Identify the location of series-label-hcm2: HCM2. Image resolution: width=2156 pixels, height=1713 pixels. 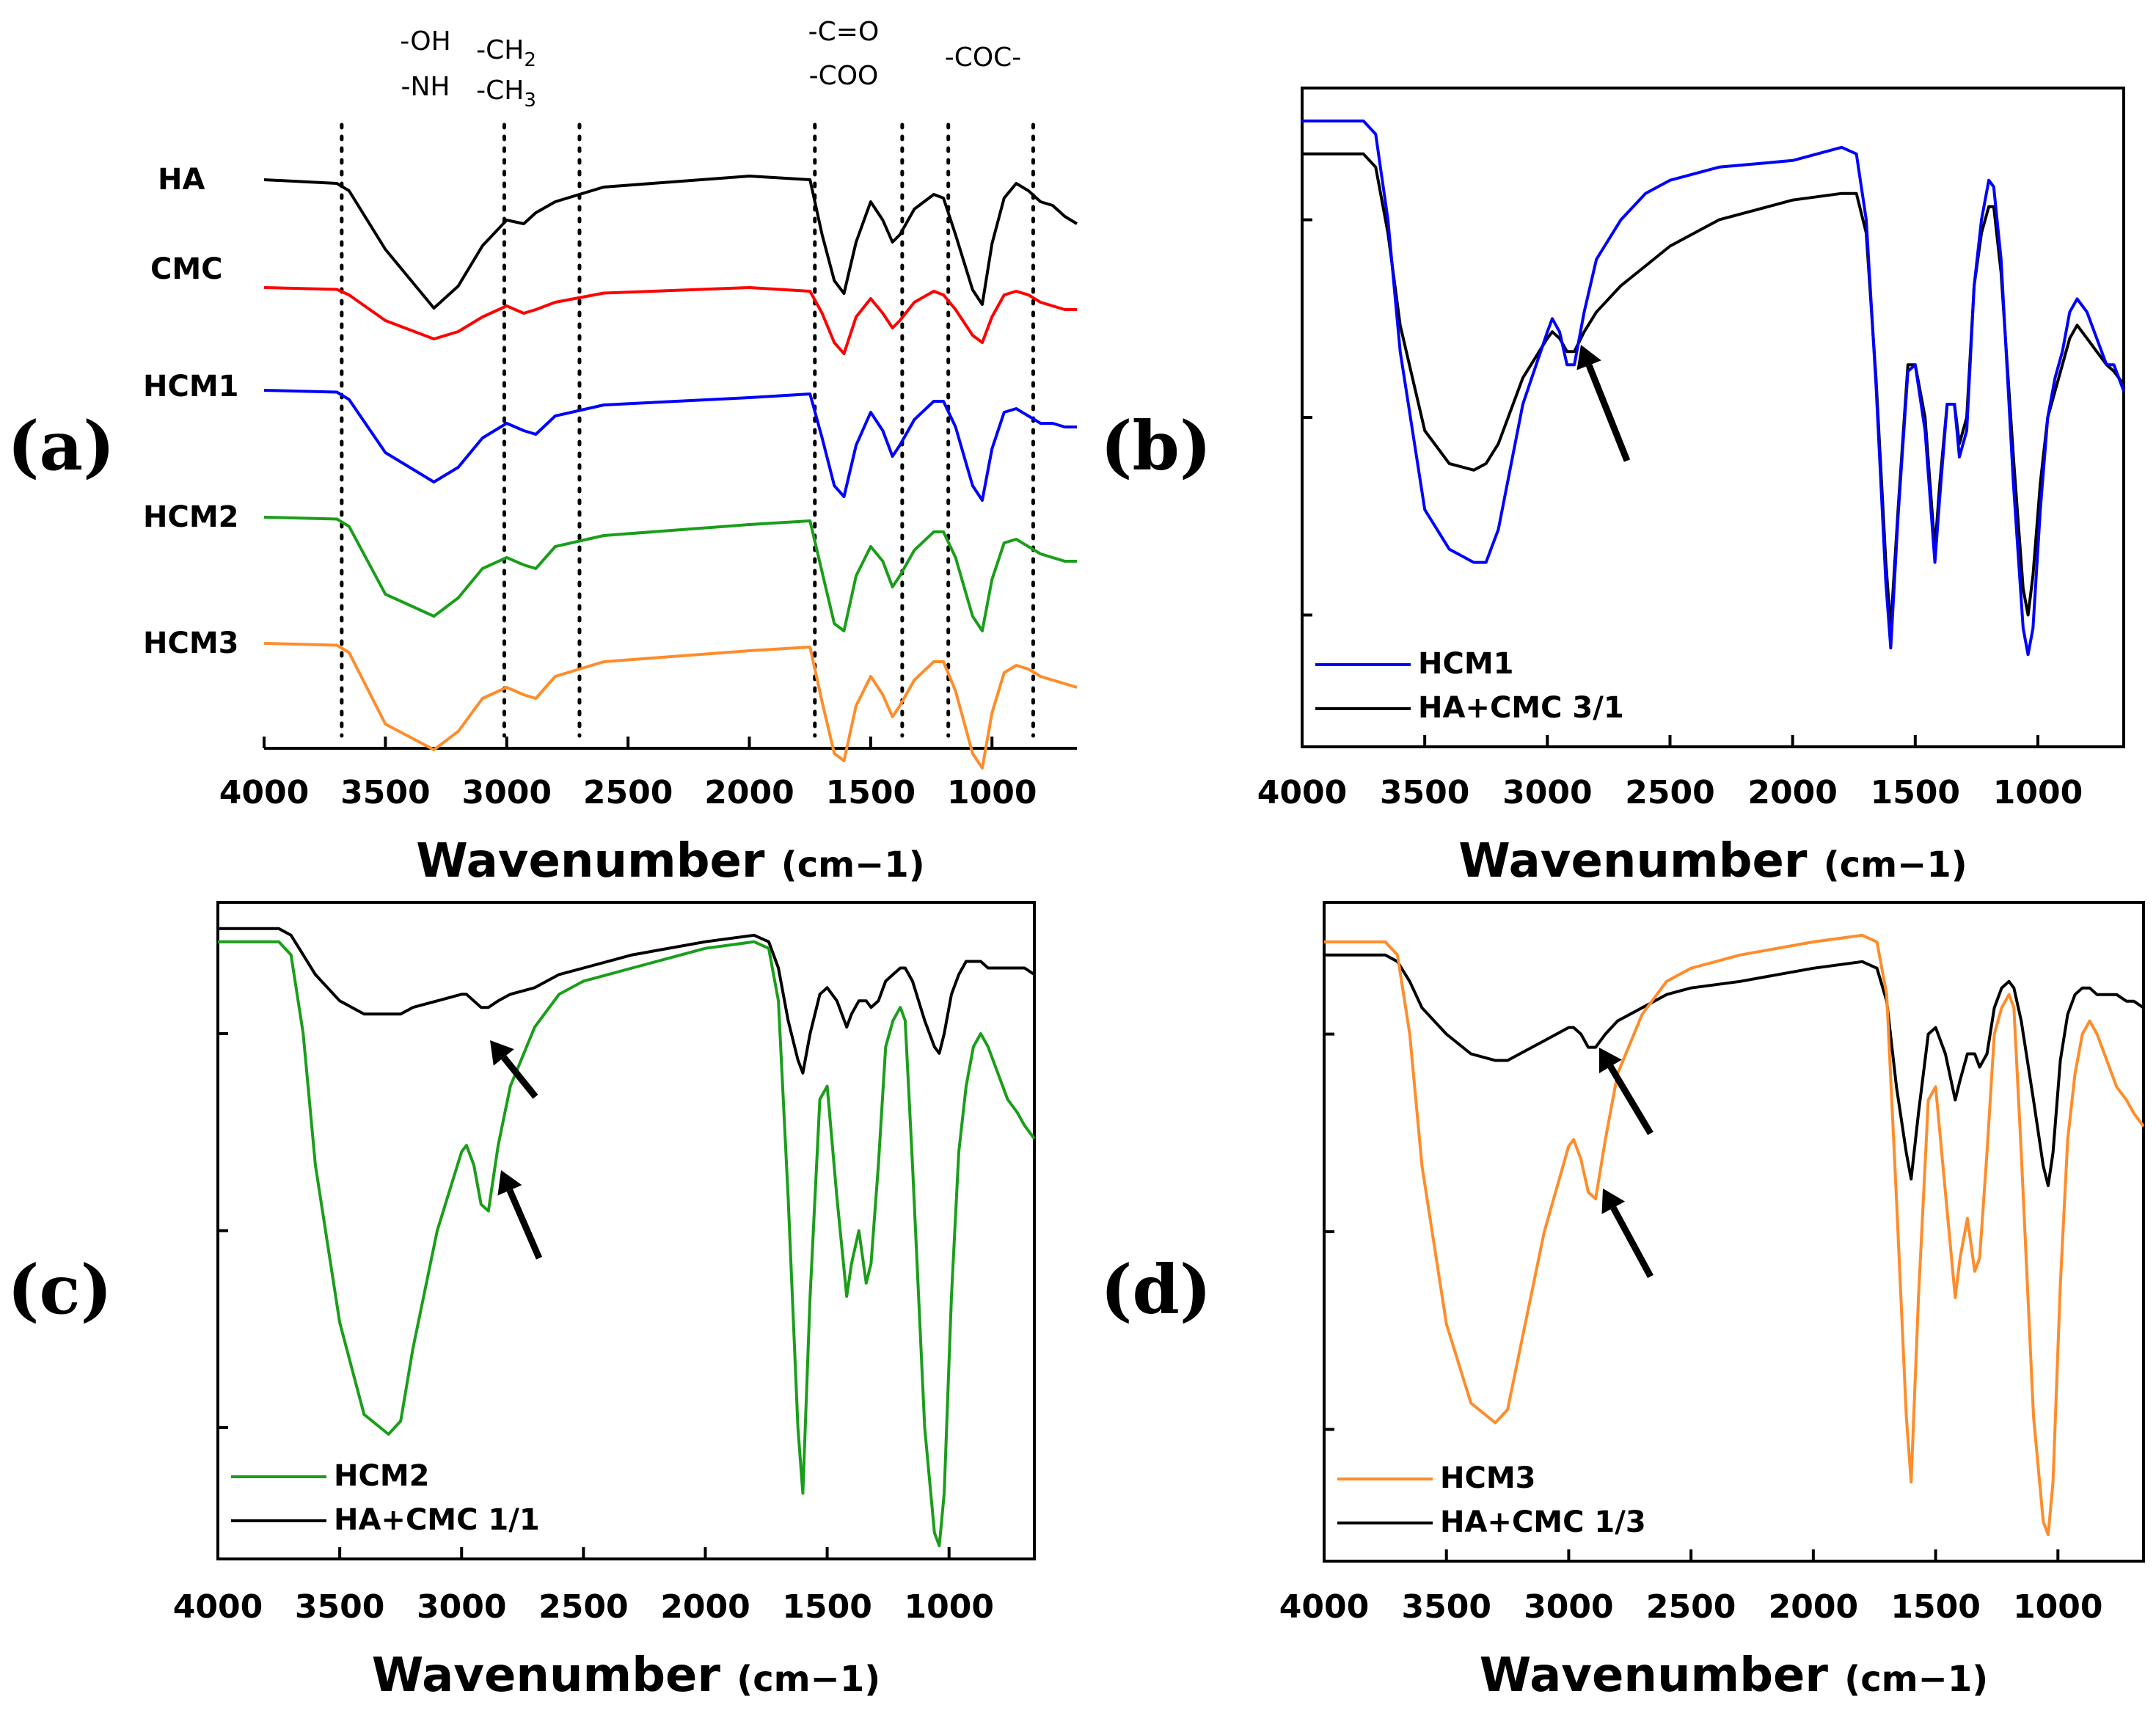
(191, 517).